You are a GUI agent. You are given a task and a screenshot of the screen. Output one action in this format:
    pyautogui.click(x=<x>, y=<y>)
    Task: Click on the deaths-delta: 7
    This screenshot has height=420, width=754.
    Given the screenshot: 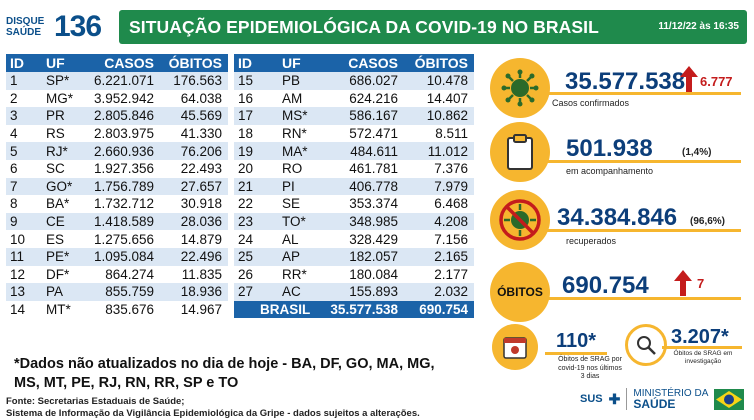 What is the action you would take?
    pyautogui.click(x=701, y=283)
    